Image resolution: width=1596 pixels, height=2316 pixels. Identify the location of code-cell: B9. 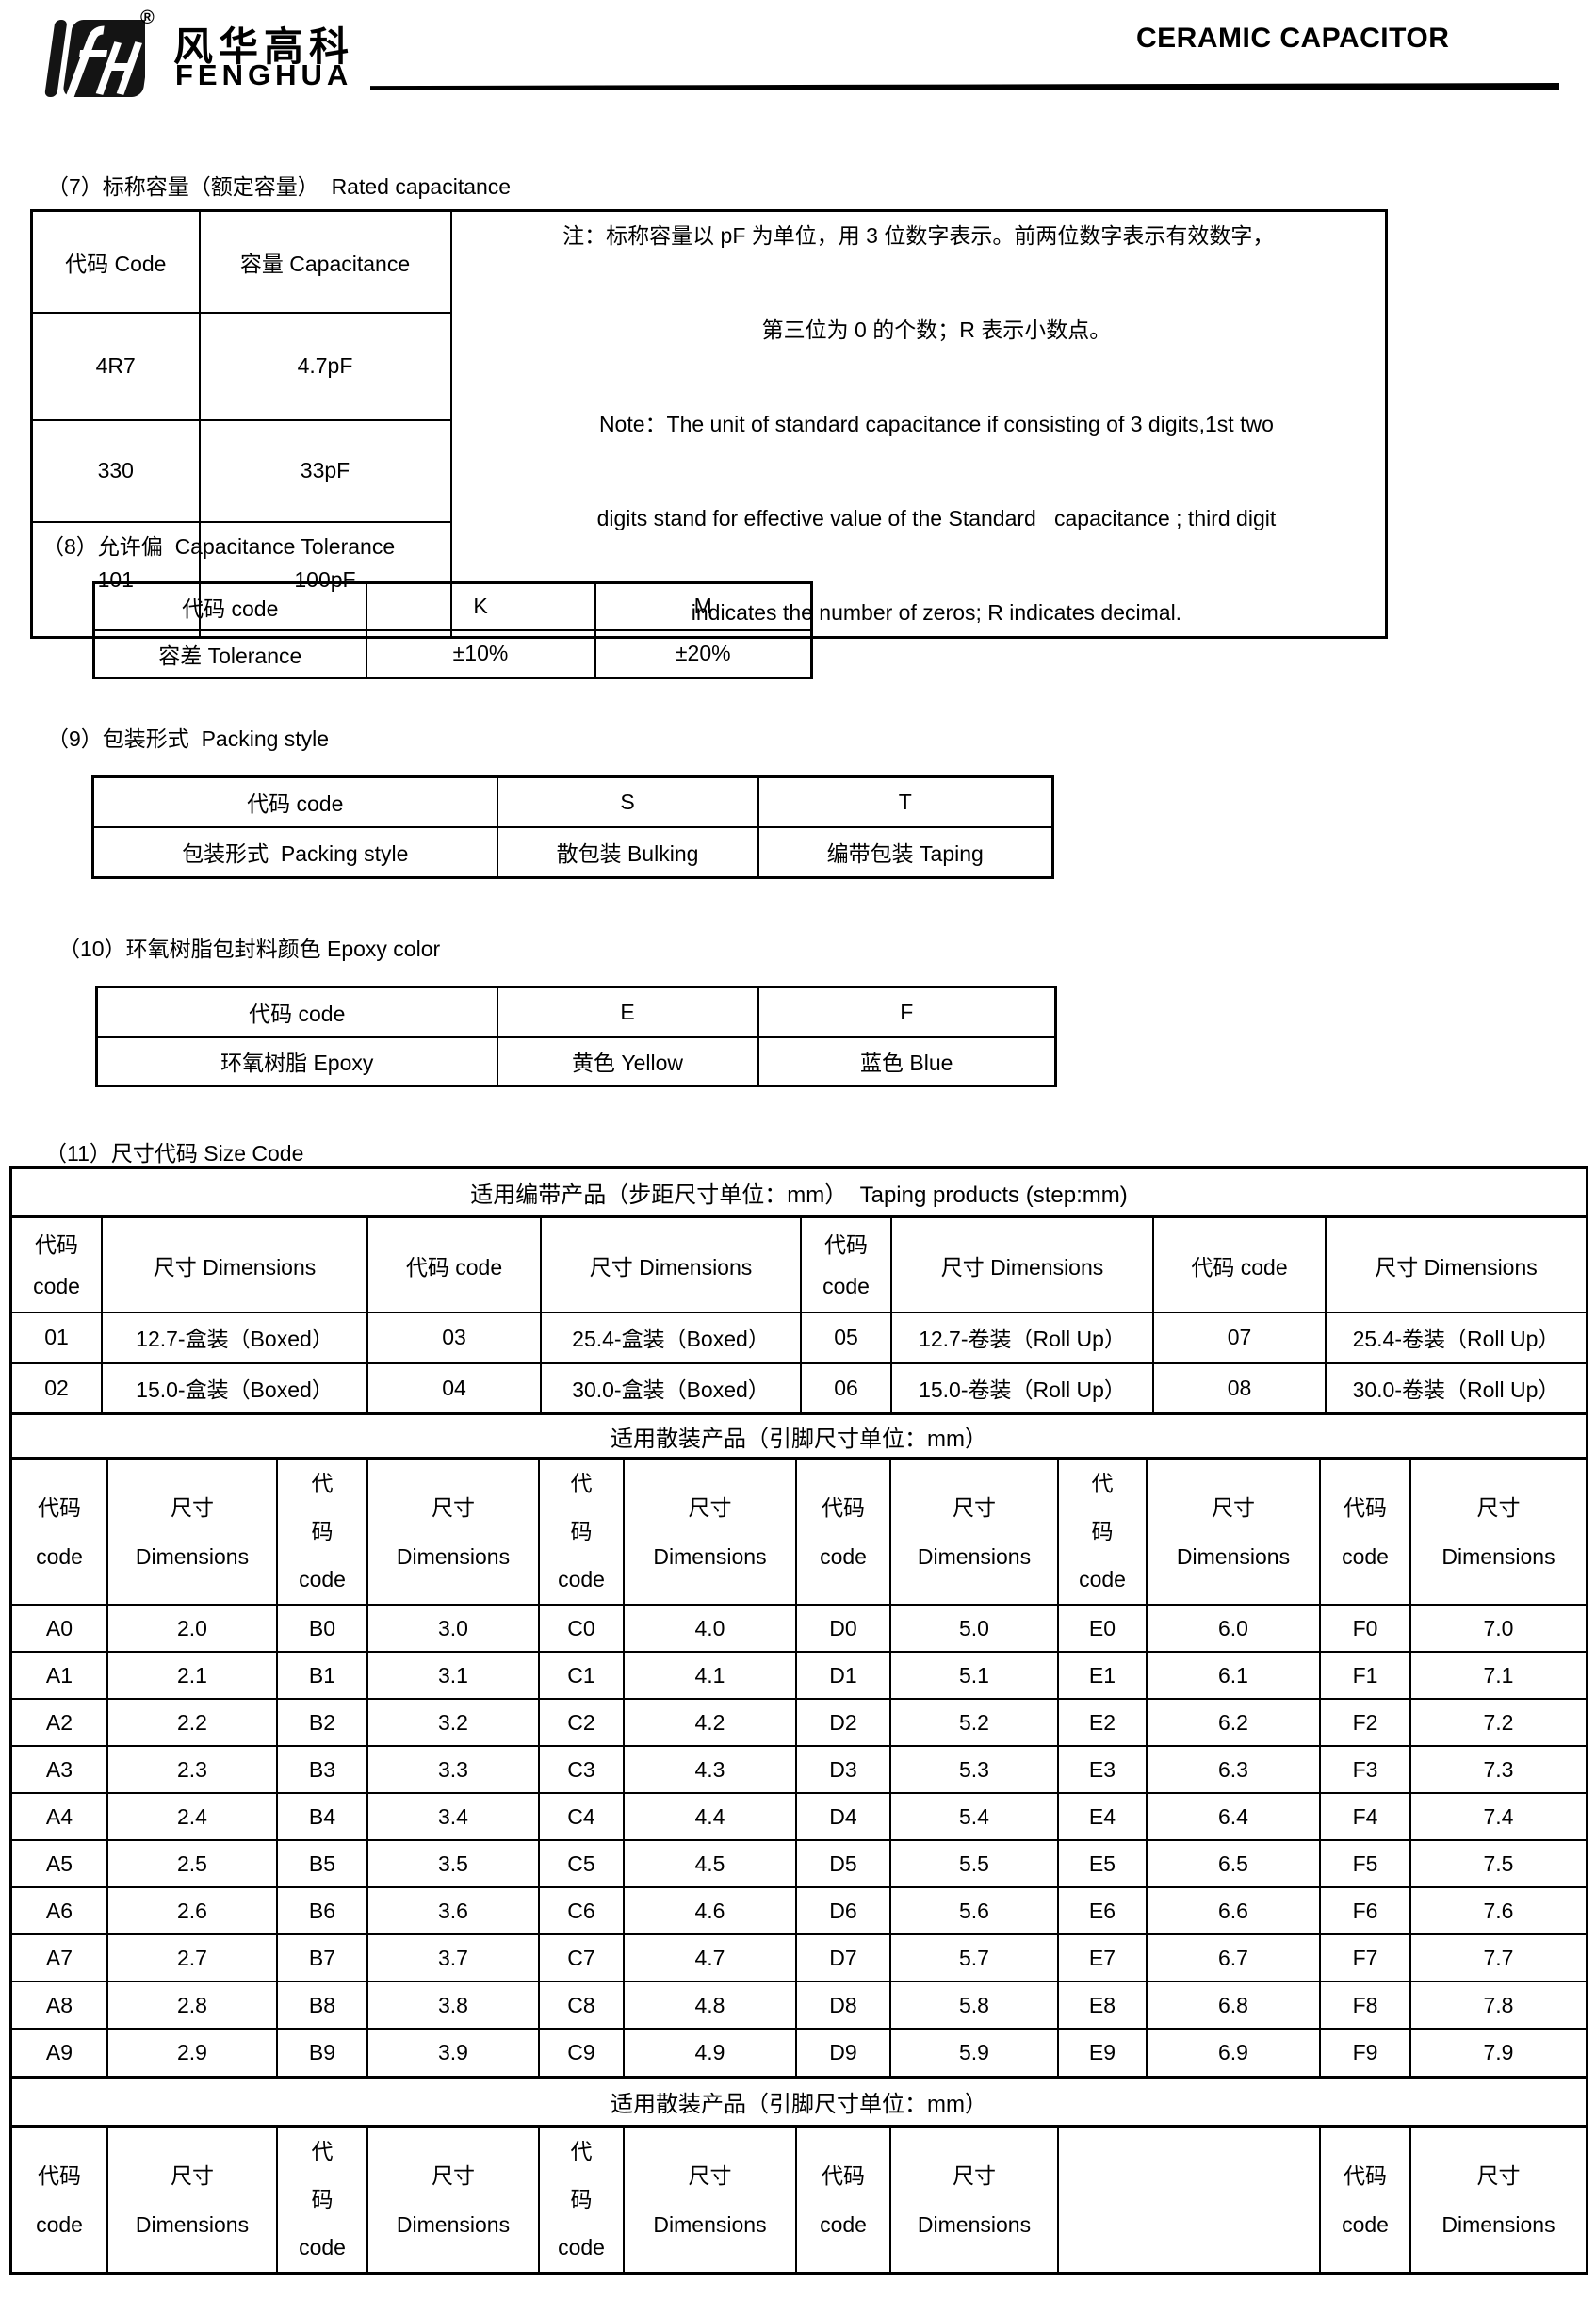
(322, 2053).